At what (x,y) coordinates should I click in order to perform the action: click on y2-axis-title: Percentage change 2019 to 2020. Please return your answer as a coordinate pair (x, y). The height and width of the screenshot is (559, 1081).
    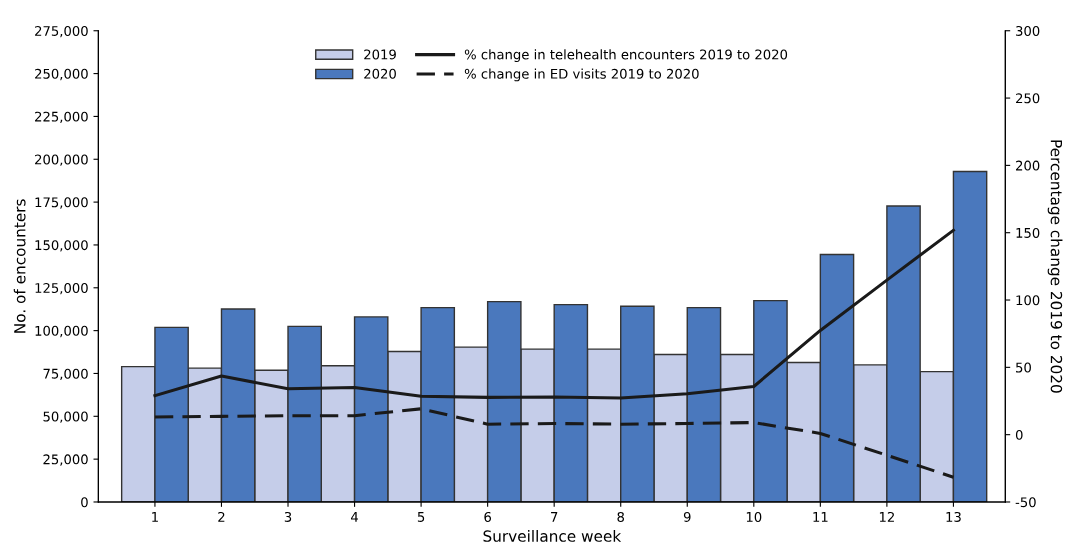
    Looking at the image, I should click on (1055, 266).